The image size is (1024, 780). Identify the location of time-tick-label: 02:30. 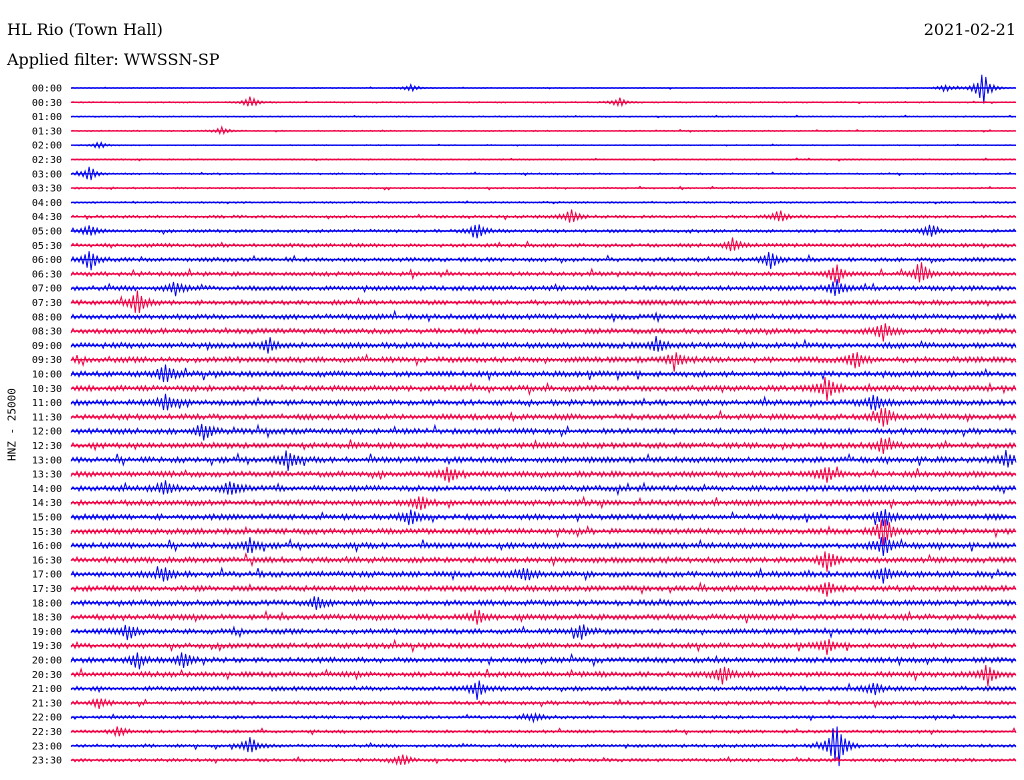
(47, 160).